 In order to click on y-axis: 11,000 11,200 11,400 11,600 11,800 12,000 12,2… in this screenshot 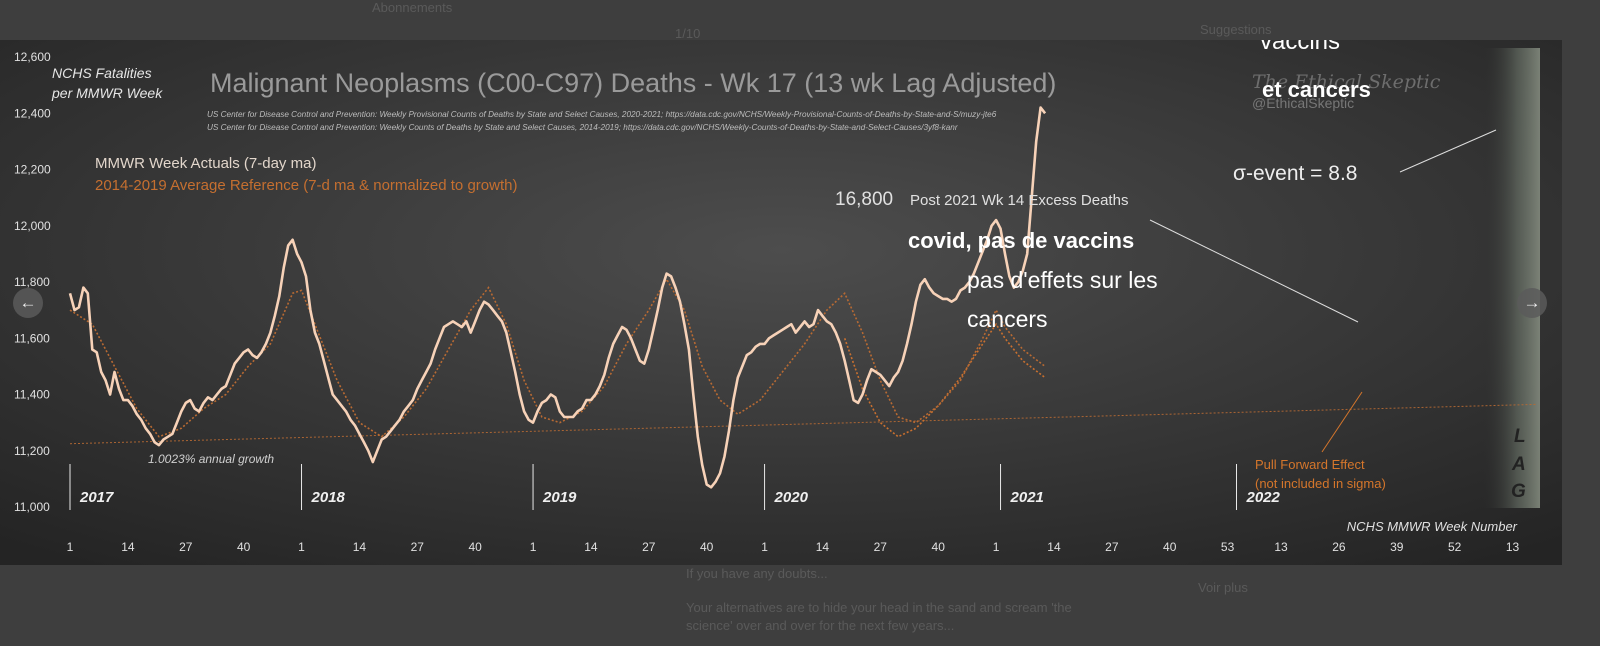, I will do `click(32, 282)`.